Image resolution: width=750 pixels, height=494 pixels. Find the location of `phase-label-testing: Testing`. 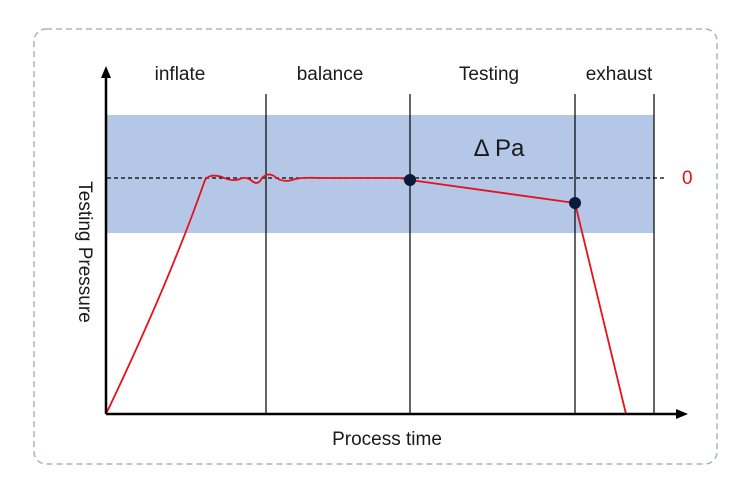

phase-label-testing: Testing is located at coordinates (489, 74).